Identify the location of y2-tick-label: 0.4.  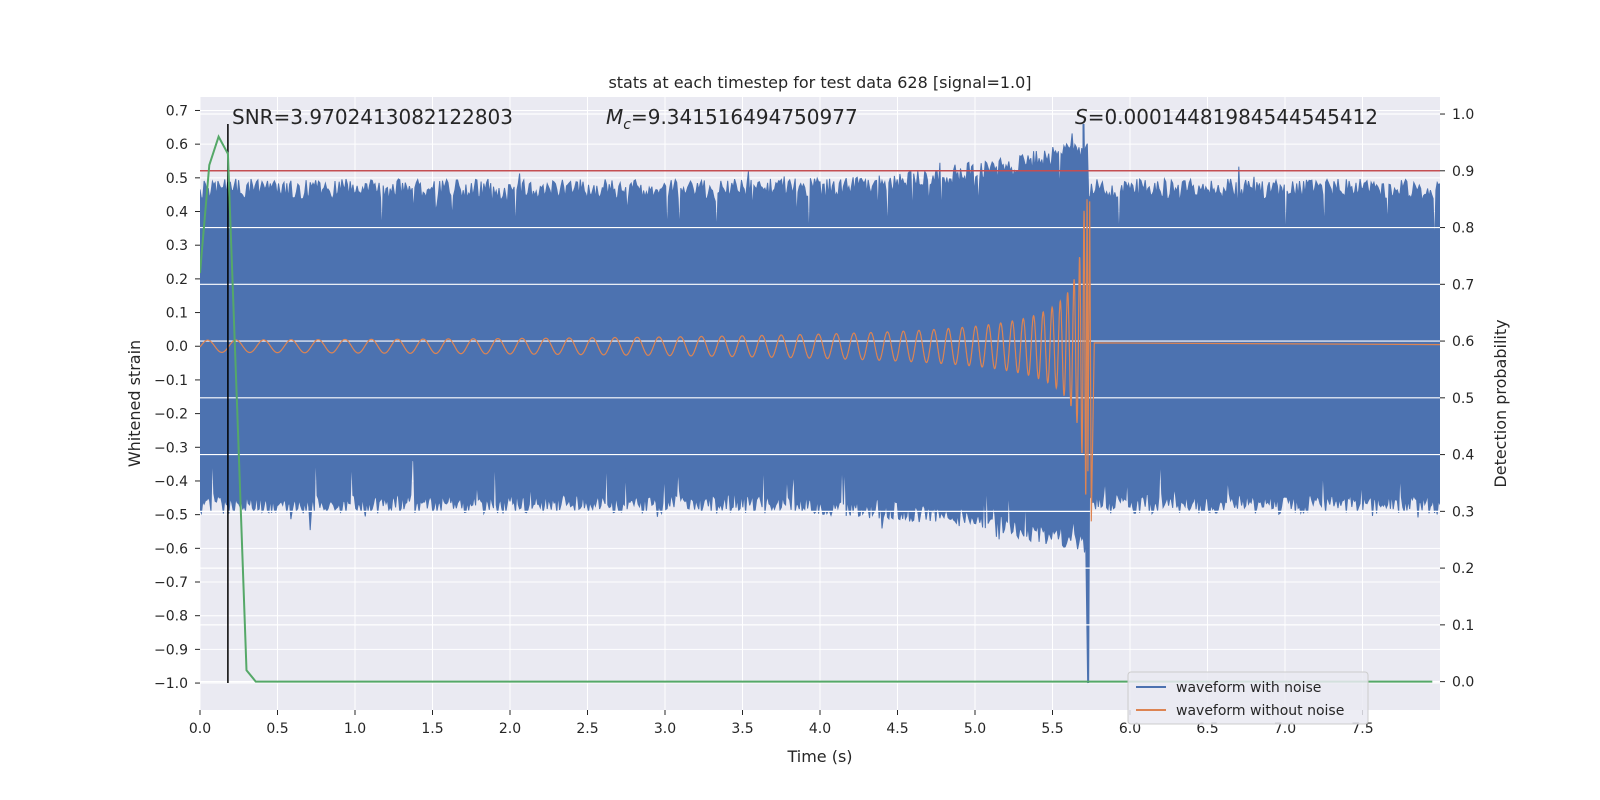
(1463, 456).